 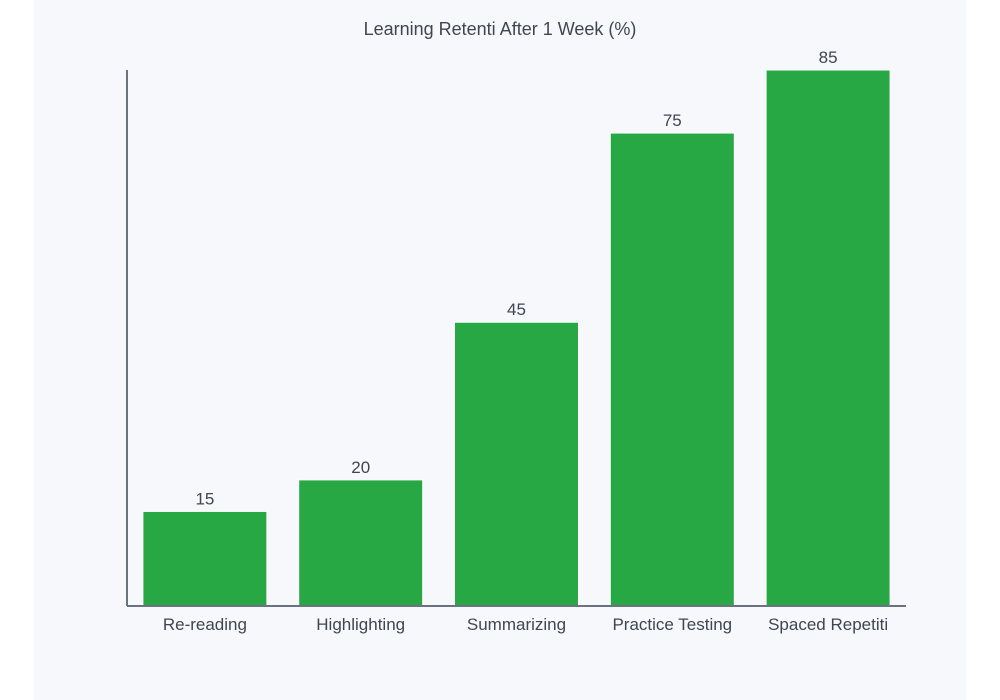 What do you see at coordinates (361, 543) in the screenshot?
I see `bar-highlighting` at bounding box center [361, 543].